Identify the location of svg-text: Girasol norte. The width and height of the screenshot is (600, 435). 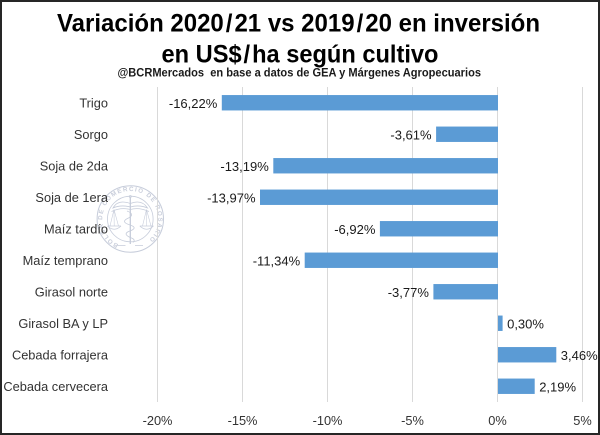
(71, 292).